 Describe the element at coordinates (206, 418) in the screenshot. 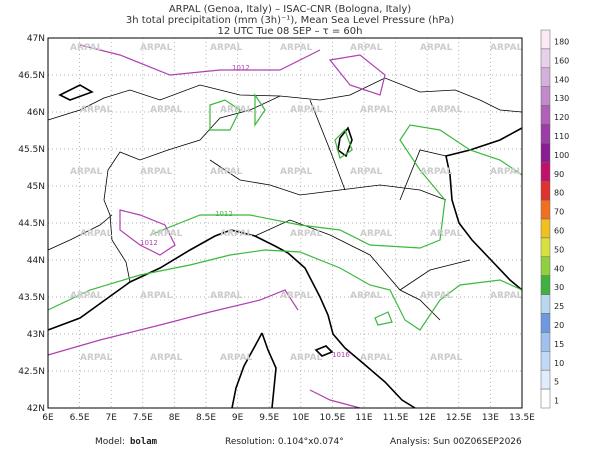

I see `lon-label: 8.5E` at that location.